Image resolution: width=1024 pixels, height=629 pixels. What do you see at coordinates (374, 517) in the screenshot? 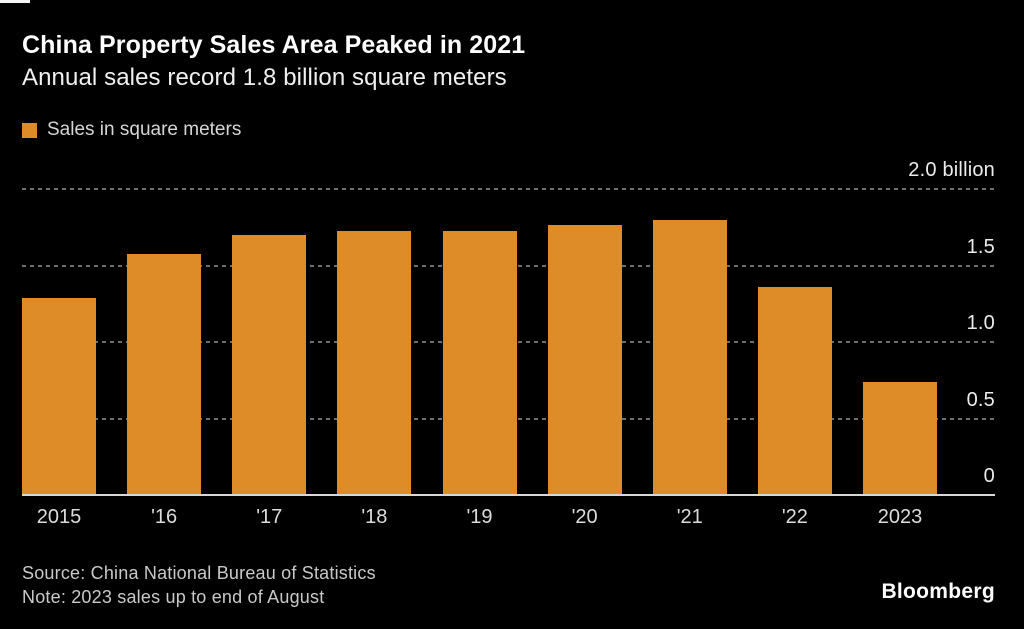
I see `x-axis-label-18: '18` at bounding box center [374, 517].